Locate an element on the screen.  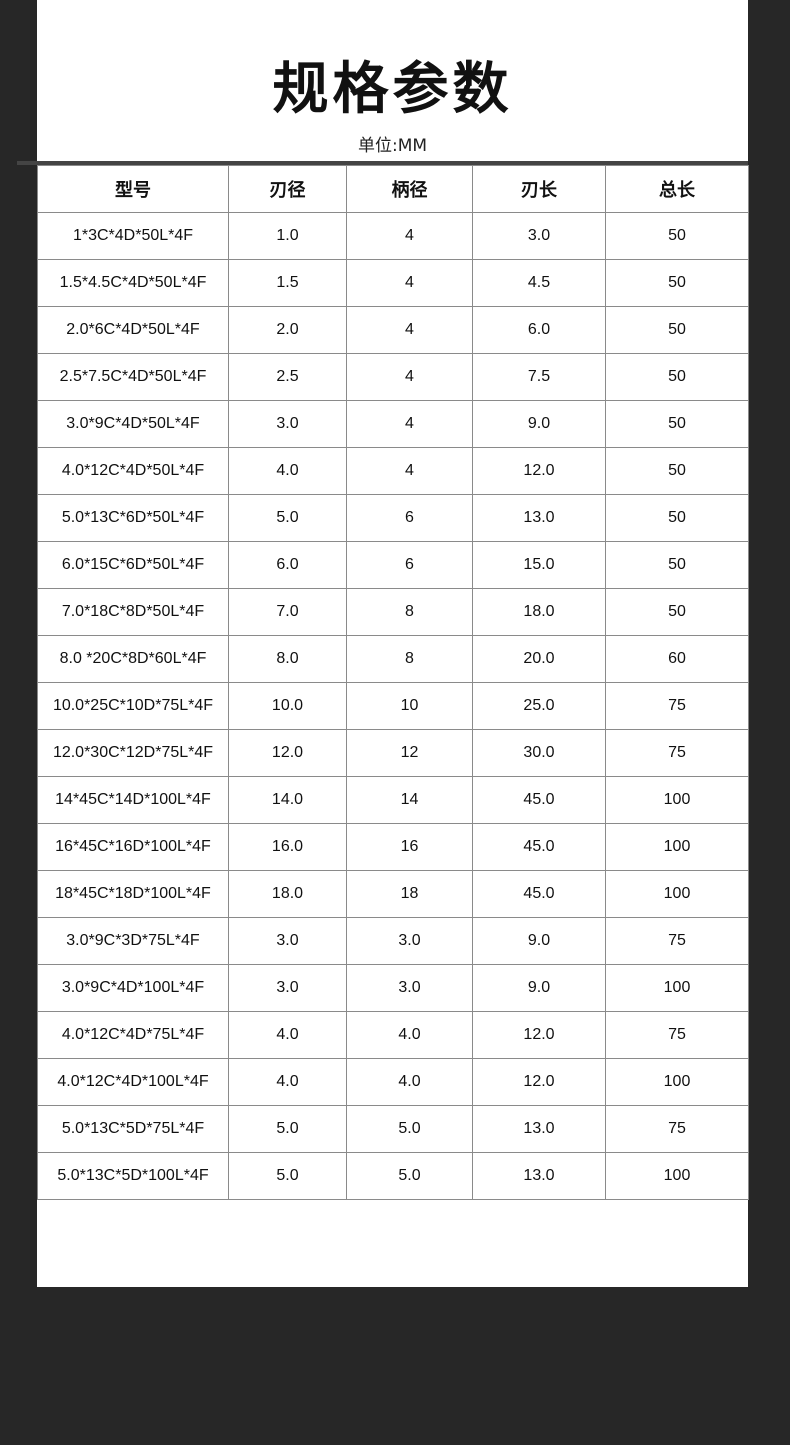
table-cell: 4.0*12C*4D*100L*4F is located at coordinates (133, 1082).